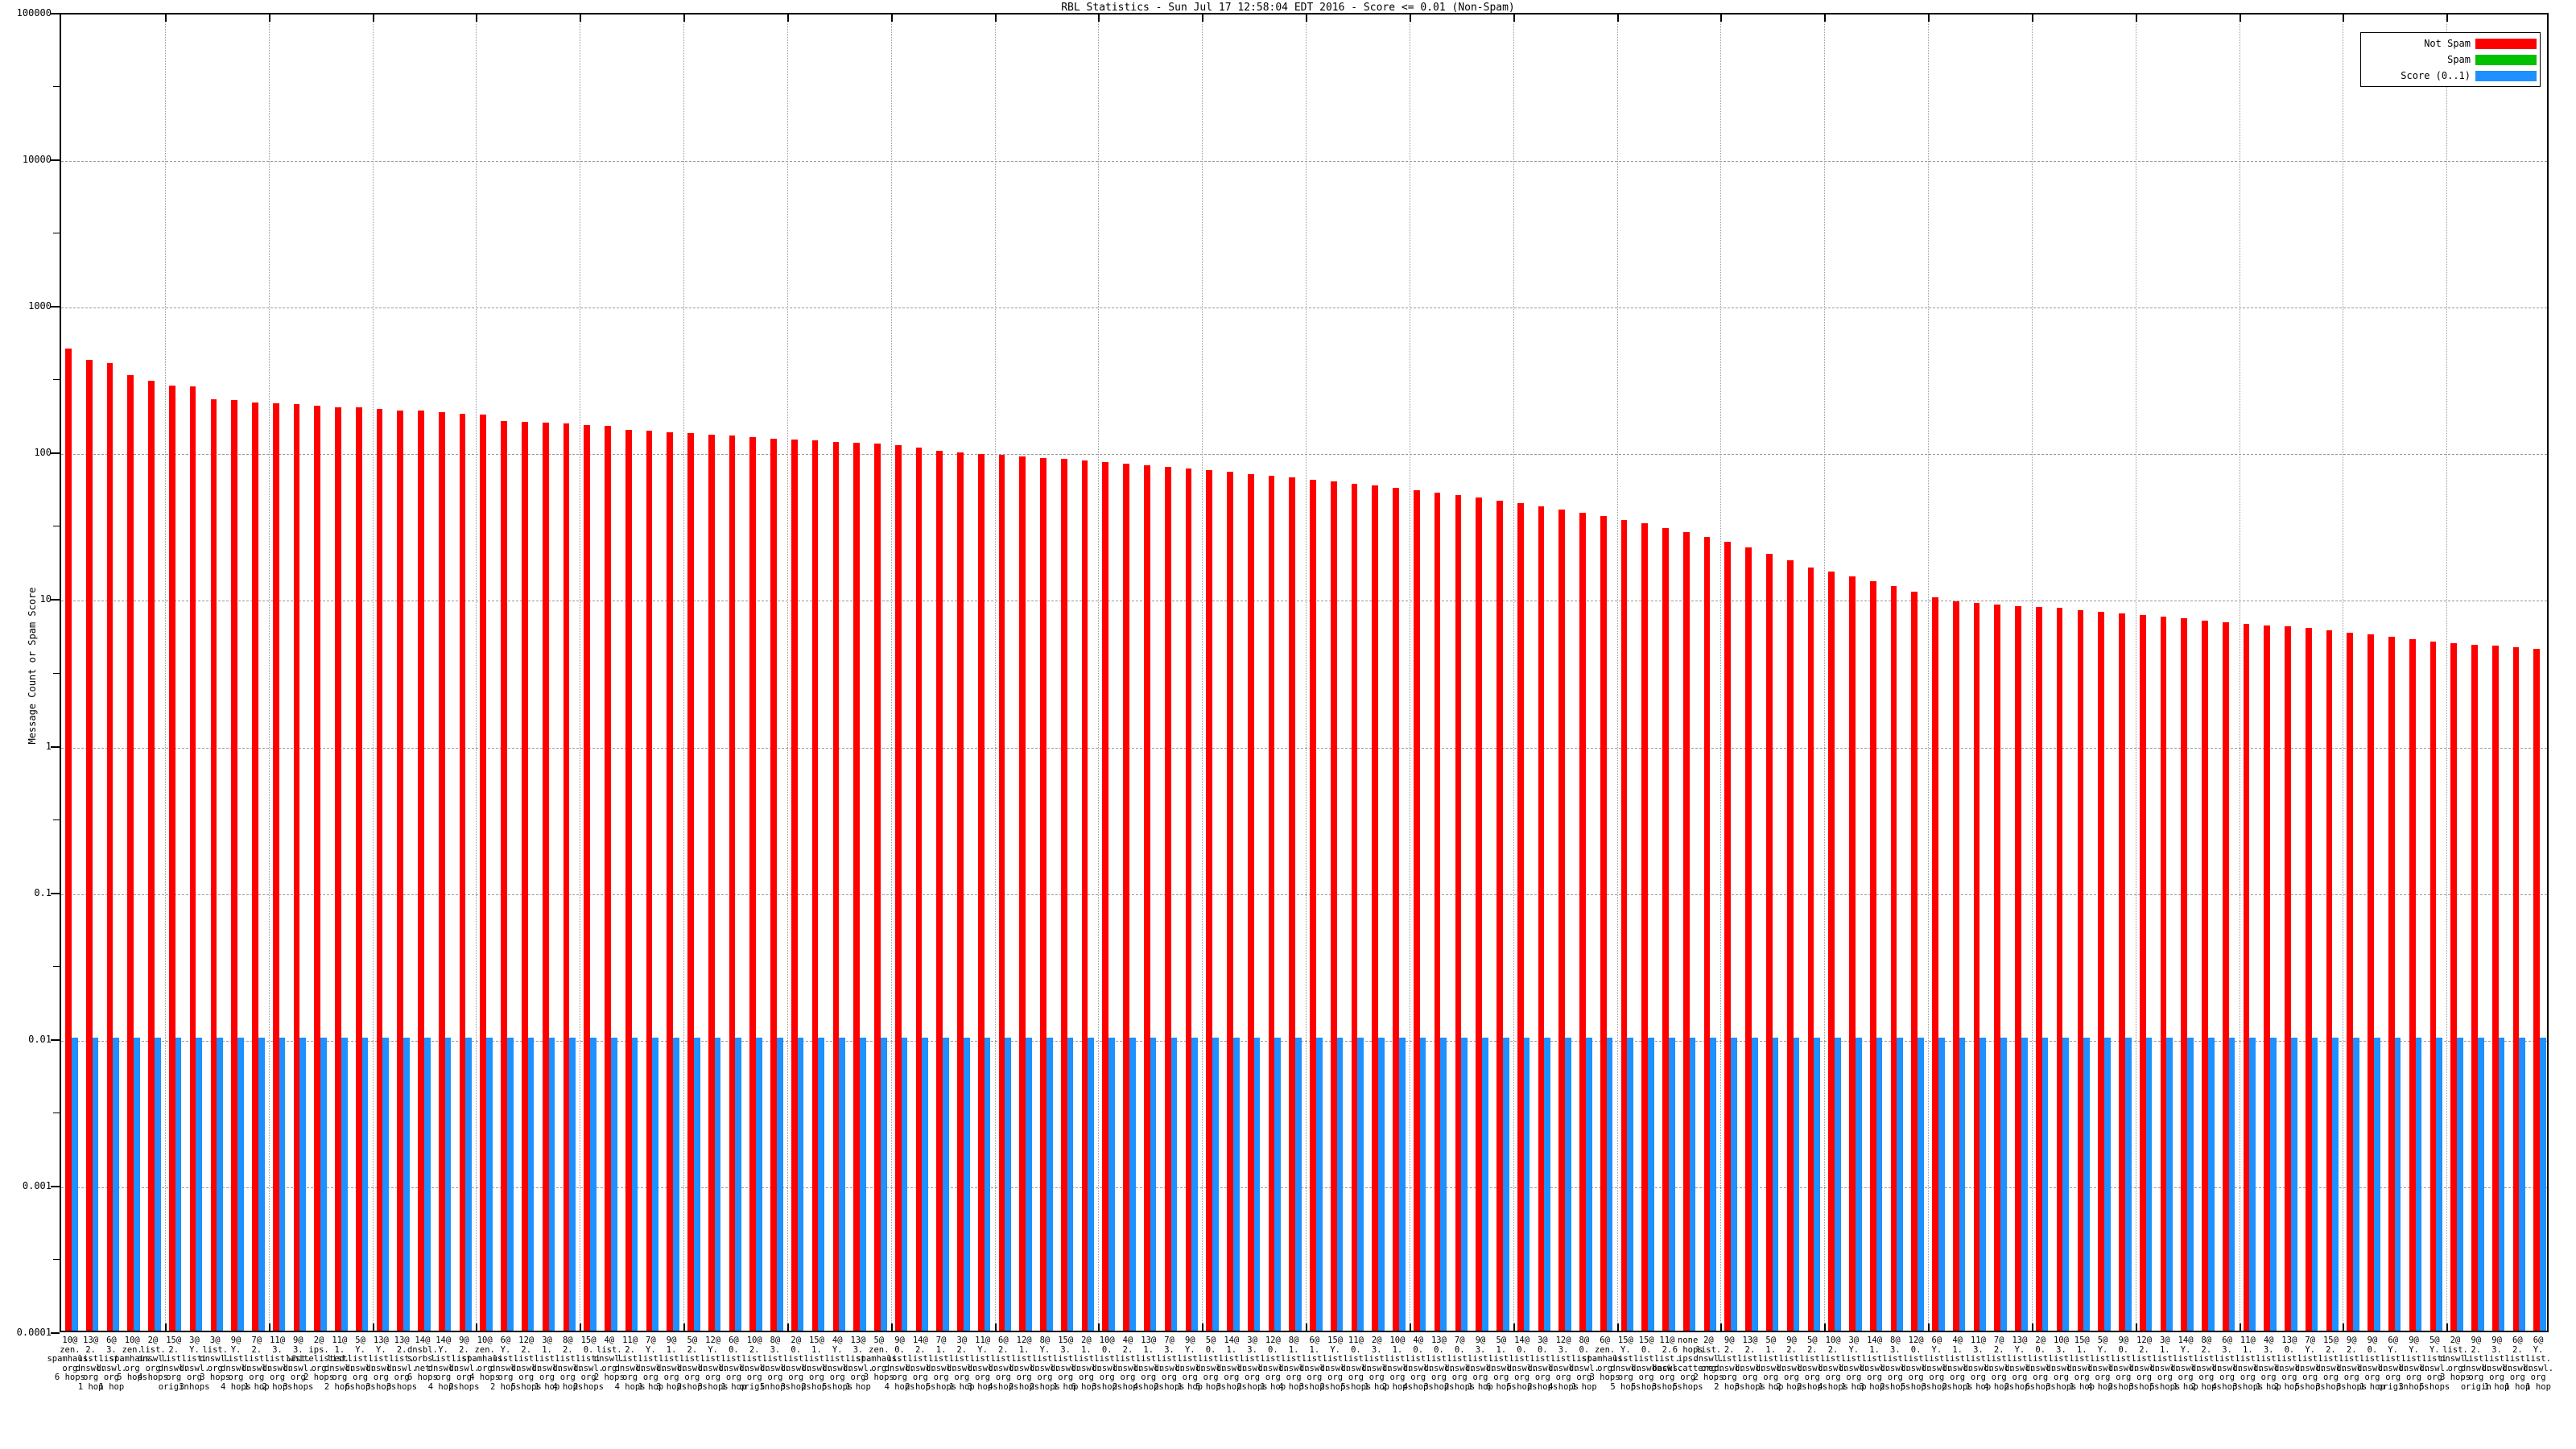  Describe the element at coordinates (1833, 1363) in the screenshot. I see `x-axis-tick-label: 10@ 2. list. dnswl. org 4 hops` at that location.